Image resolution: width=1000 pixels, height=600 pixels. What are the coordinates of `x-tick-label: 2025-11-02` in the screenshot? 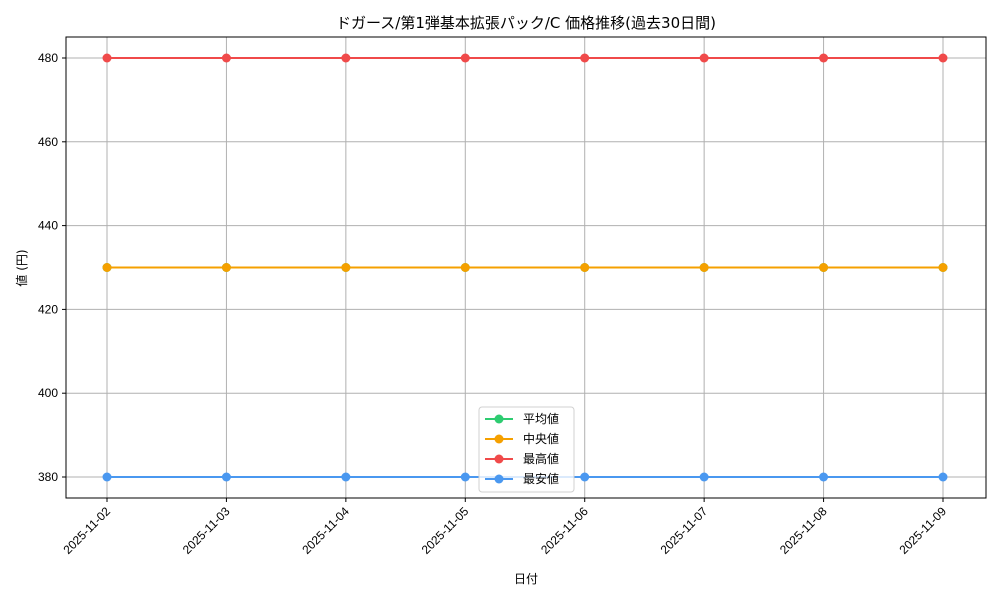 It's located at (86, 530).